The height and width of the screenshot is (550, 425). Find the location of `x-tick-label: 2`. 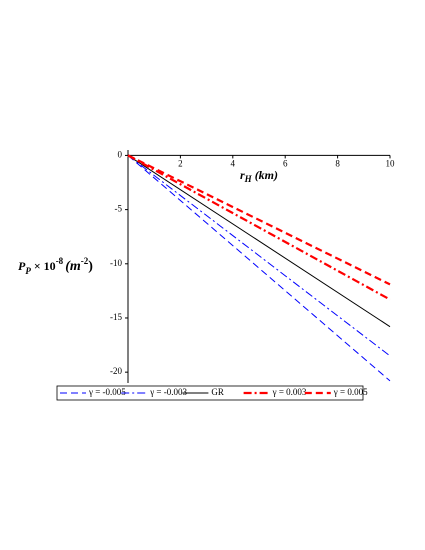

x-tick-label: 2 is located at coordinates (180, 163).